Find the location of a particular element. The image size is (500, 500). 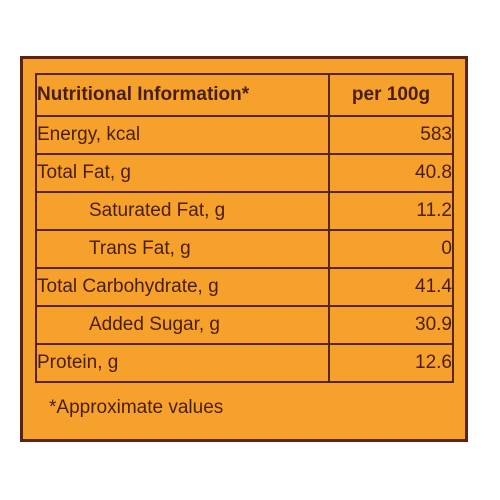

table-row: Total Carbohydrate, g 41.4 is located at coordinates (244, 287).